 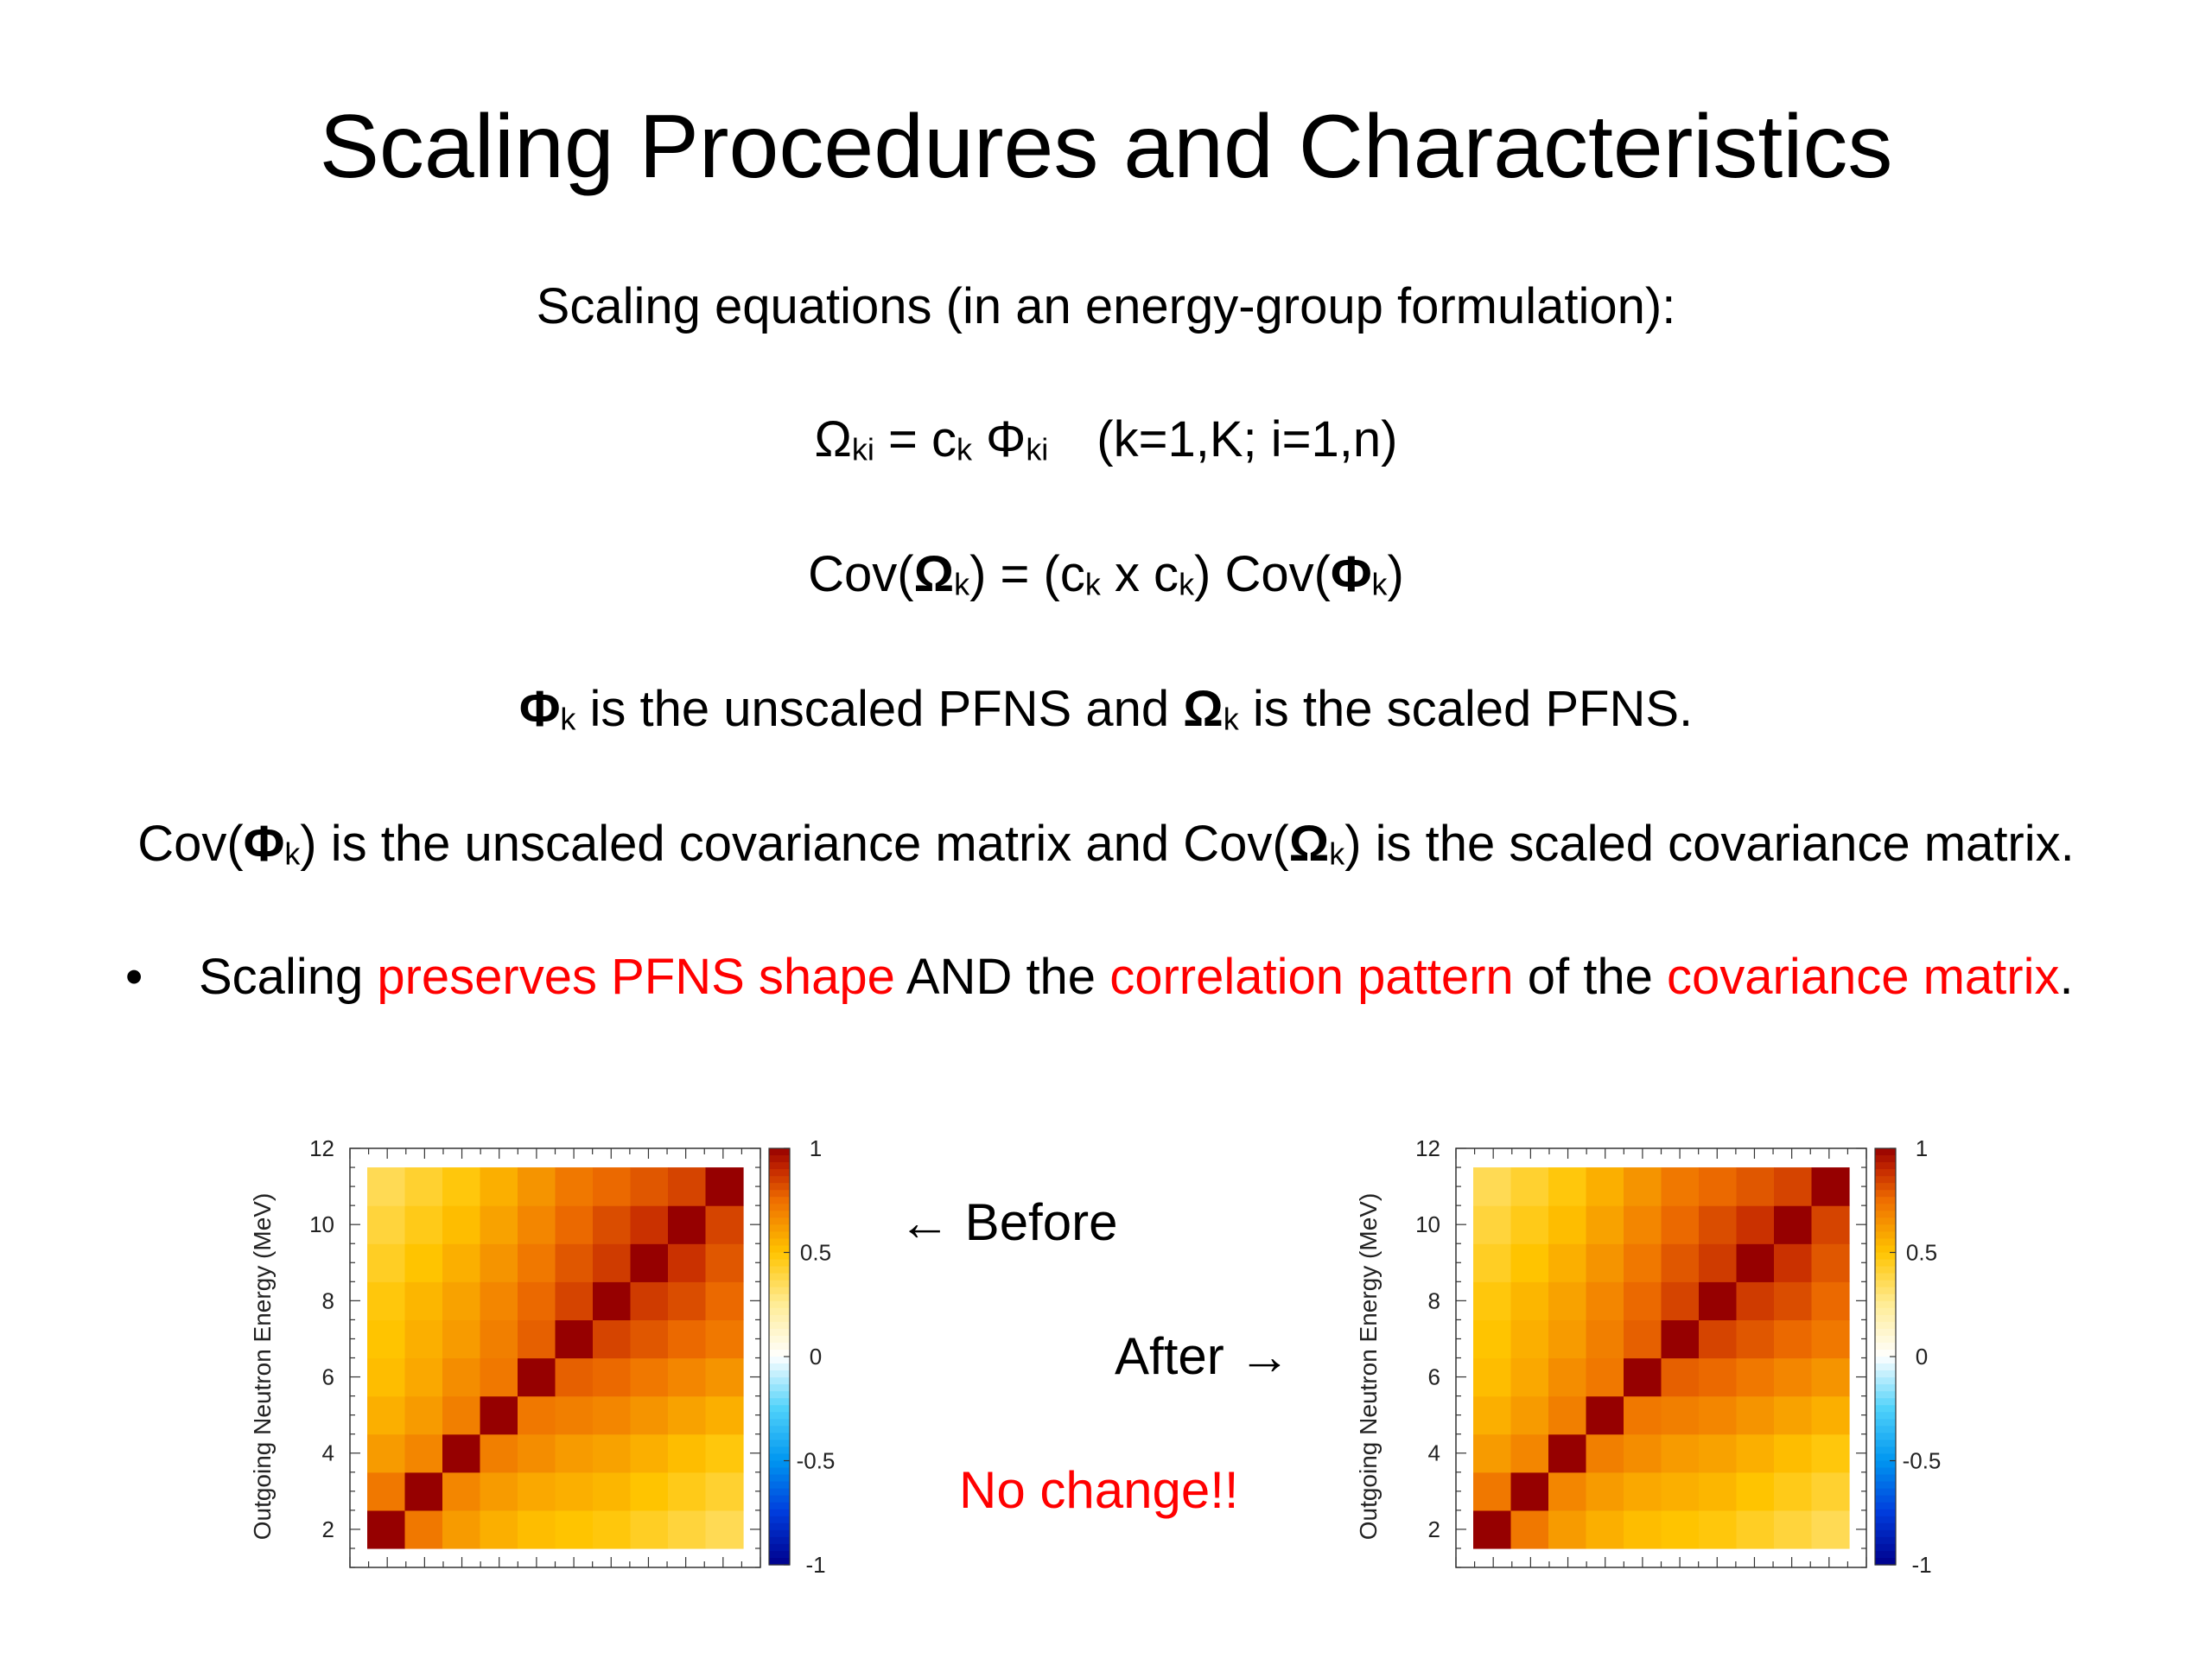 What do you see at coordinates (568, 719) in the screenshot?
I see `def1-sub: k` at bounding box center [568, 719].